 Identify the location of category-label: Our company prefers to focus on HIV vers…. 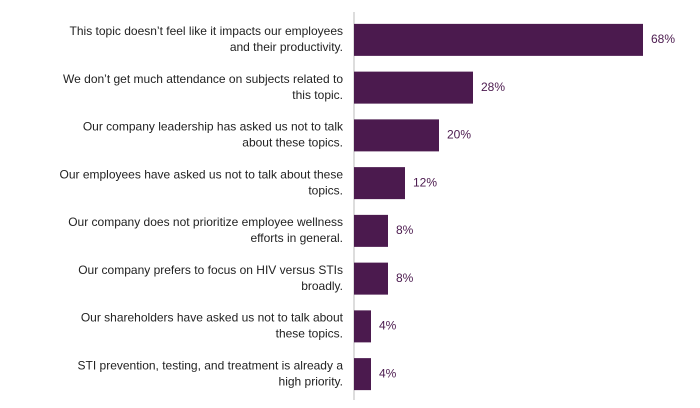
(210, 270).